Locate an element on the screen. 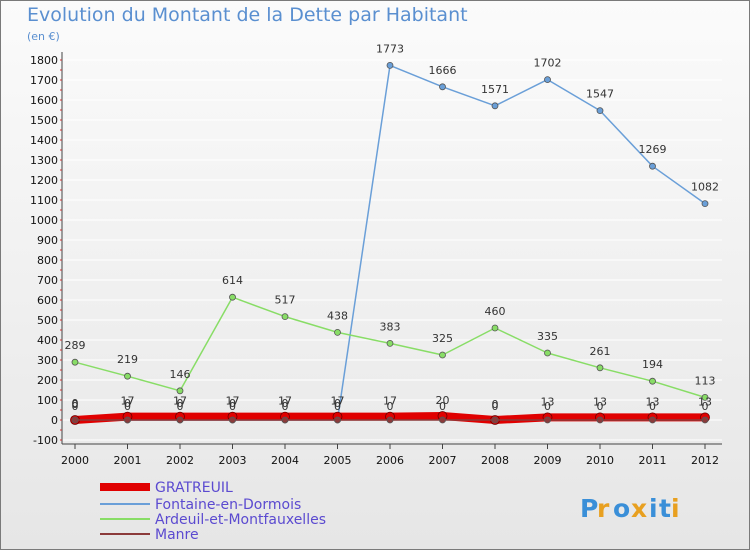 The image size is (750, 550). data-label: 1666 is located at coordinates (443, 70).